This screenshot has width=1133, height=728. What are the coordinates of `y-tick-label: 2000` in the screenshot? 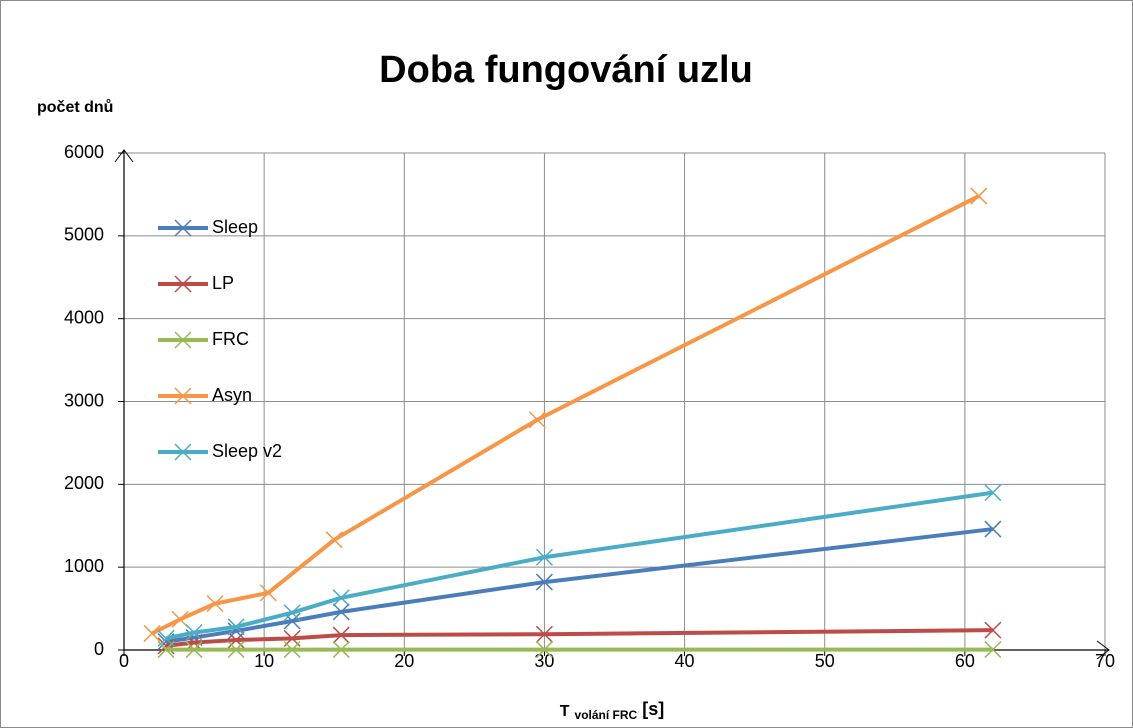 It's located at (84, 483).